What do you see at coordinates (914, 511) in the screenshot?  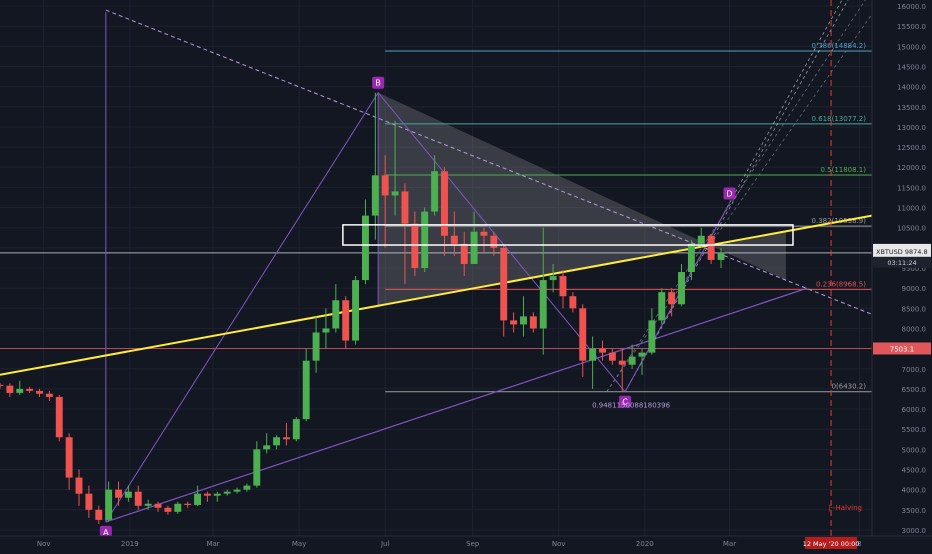 I see `price-tick-label: 3500.0` at bounding box center [914, 511].